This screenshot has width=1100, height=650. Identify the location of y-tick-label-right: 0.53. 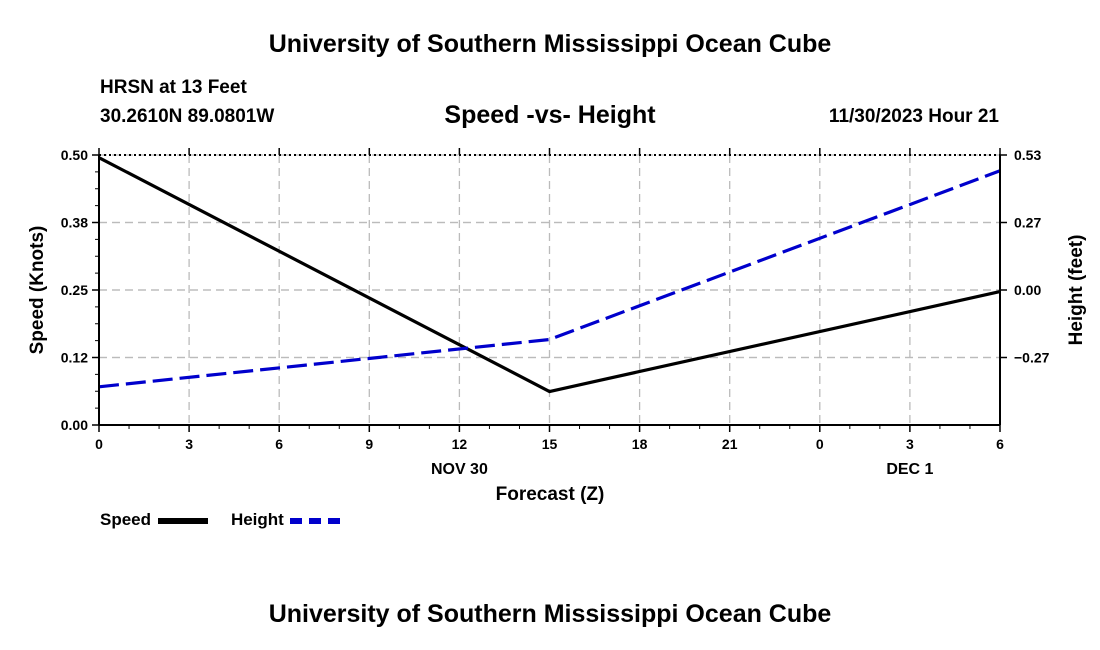
(1027, 155).